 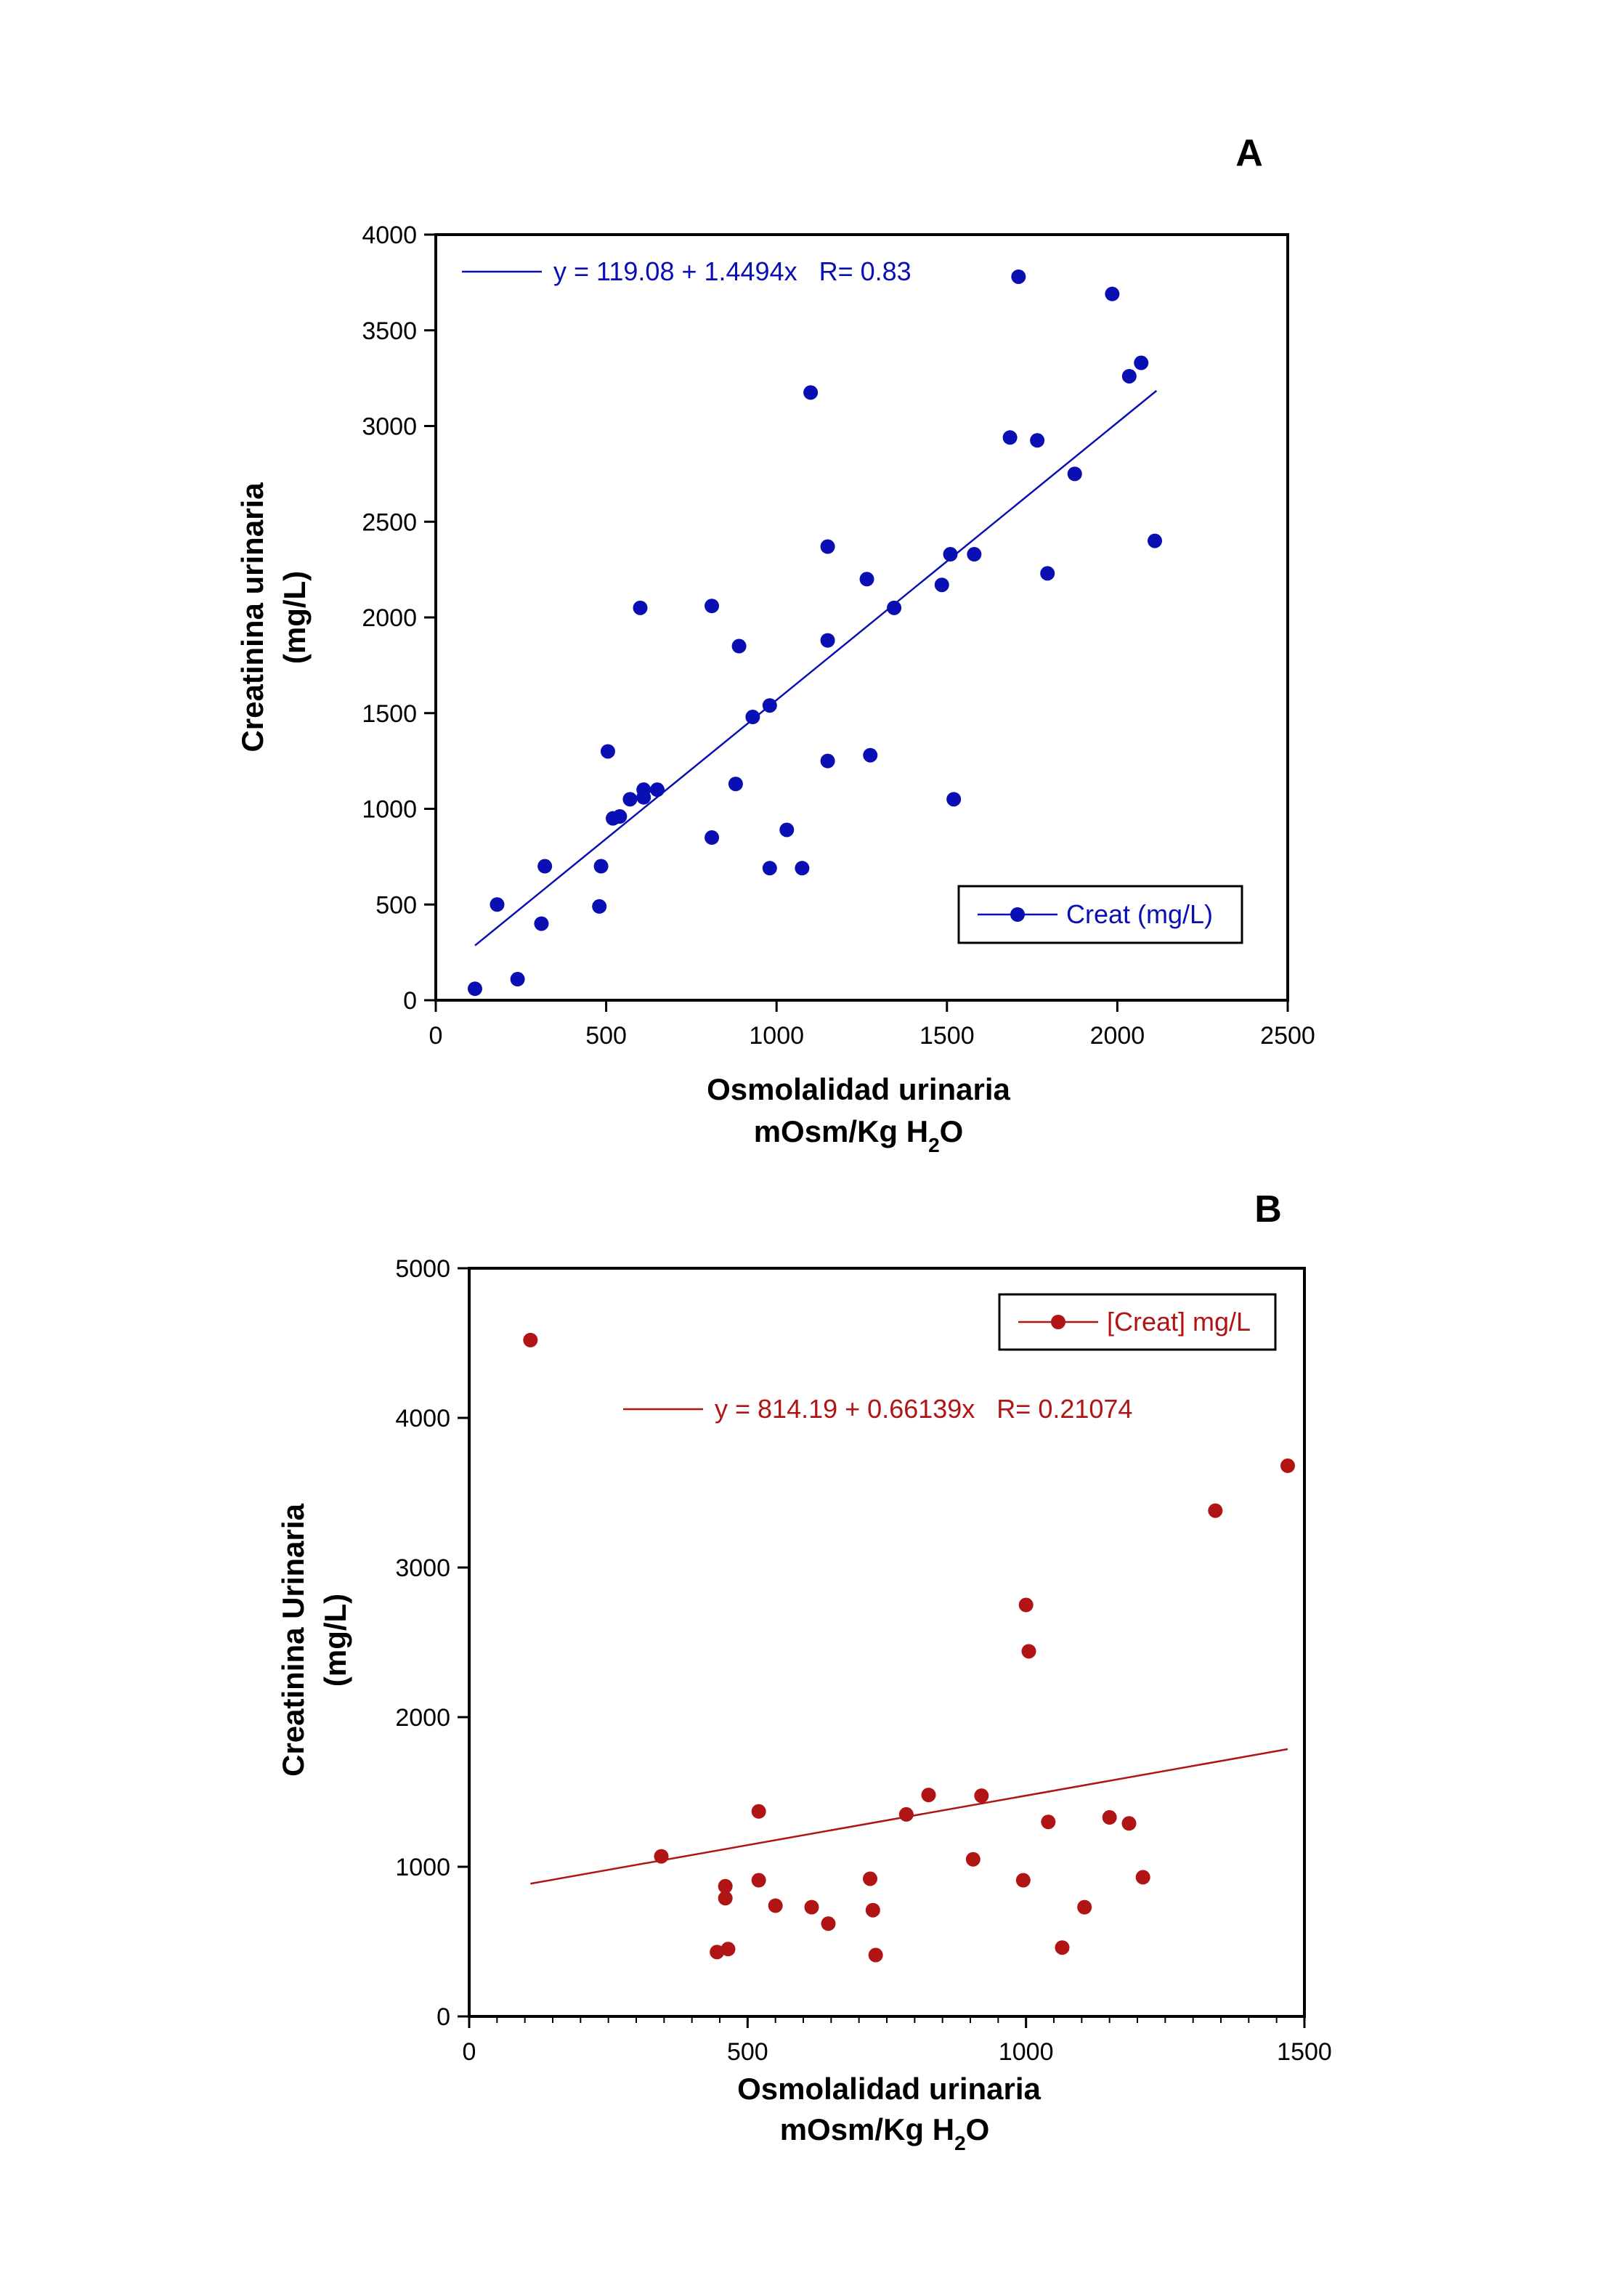 I want to click on panel-a-y-tick-label: 2000, so click(x=389, y=618).